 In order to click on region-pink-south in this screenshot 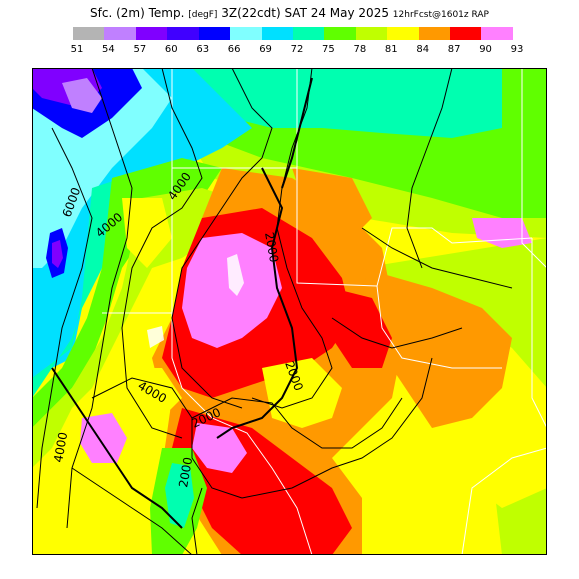, I will do `click(219, 448)`.